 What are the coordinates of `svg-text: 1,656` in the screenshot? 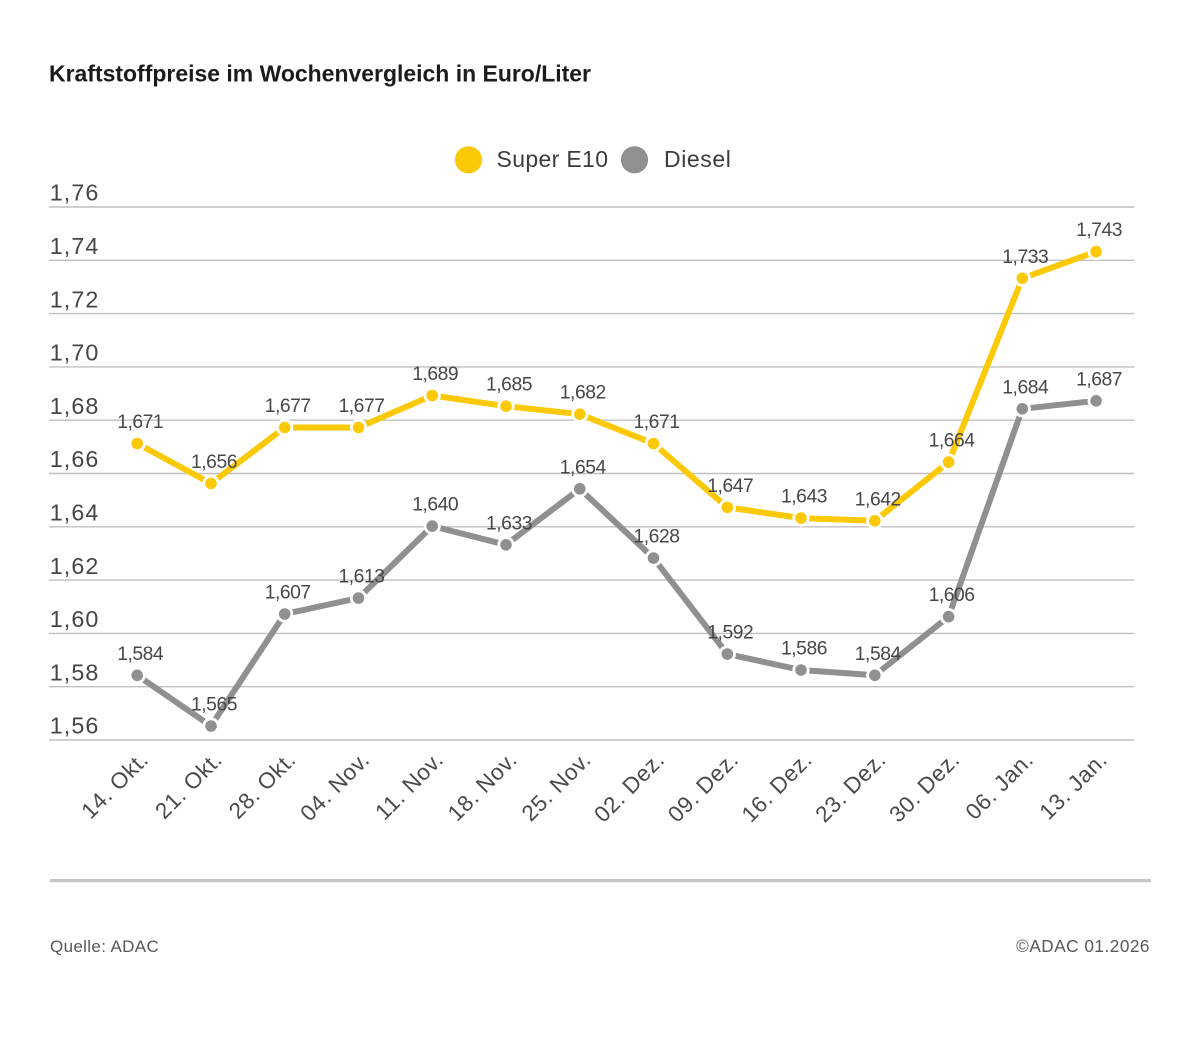 It's located at (214, 462).